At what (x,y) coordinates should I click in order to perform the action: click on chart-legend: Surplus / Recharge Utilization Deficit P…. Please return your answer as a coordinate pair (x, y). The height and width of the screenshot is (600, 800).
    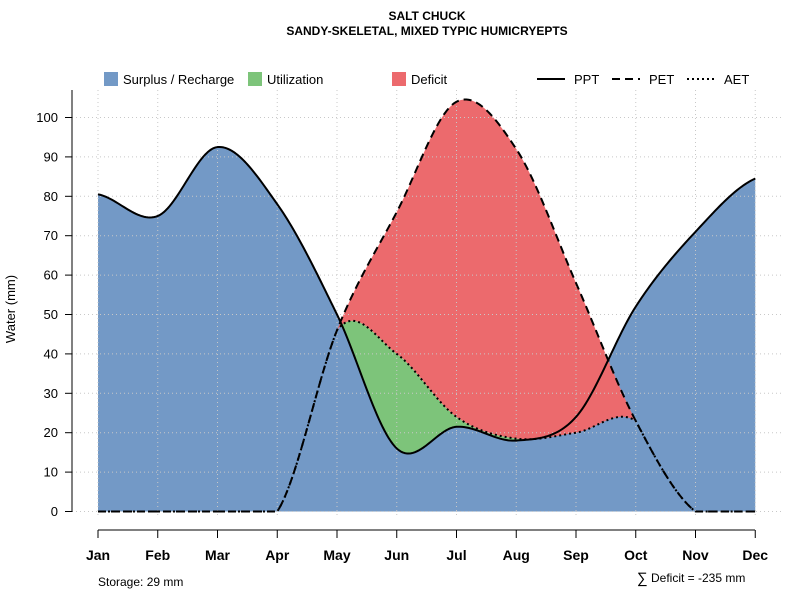
    Looking at the image, I should click on (426, 79).